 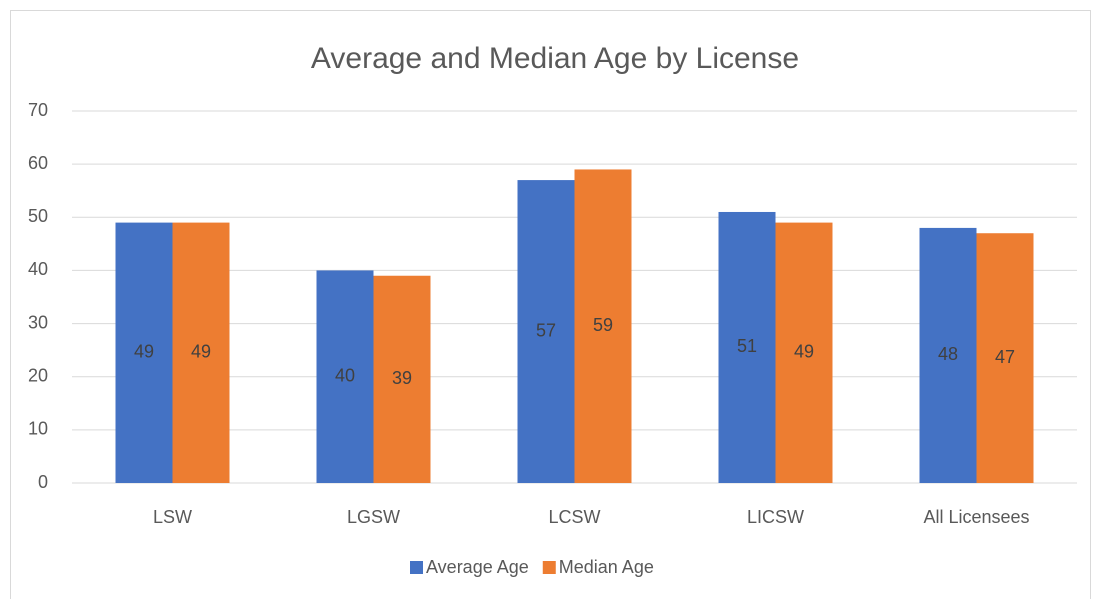 What do you see at coordinates (555, 58) in the screenshot?
I see `chart-title: Average and Median Age by License` at bounding box center [555, 58].